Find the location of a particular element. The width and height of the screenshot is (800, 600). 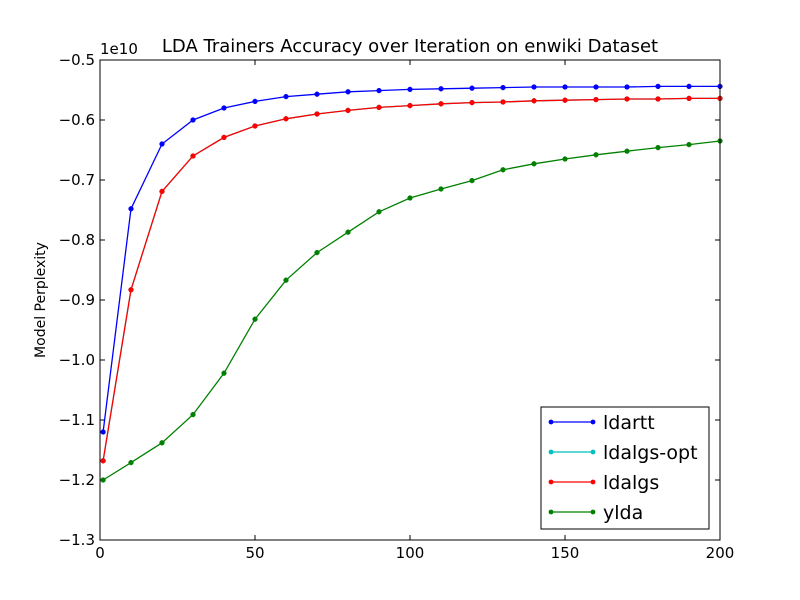

y-tick-label: −0.9 is located at coordinates (77, 300).